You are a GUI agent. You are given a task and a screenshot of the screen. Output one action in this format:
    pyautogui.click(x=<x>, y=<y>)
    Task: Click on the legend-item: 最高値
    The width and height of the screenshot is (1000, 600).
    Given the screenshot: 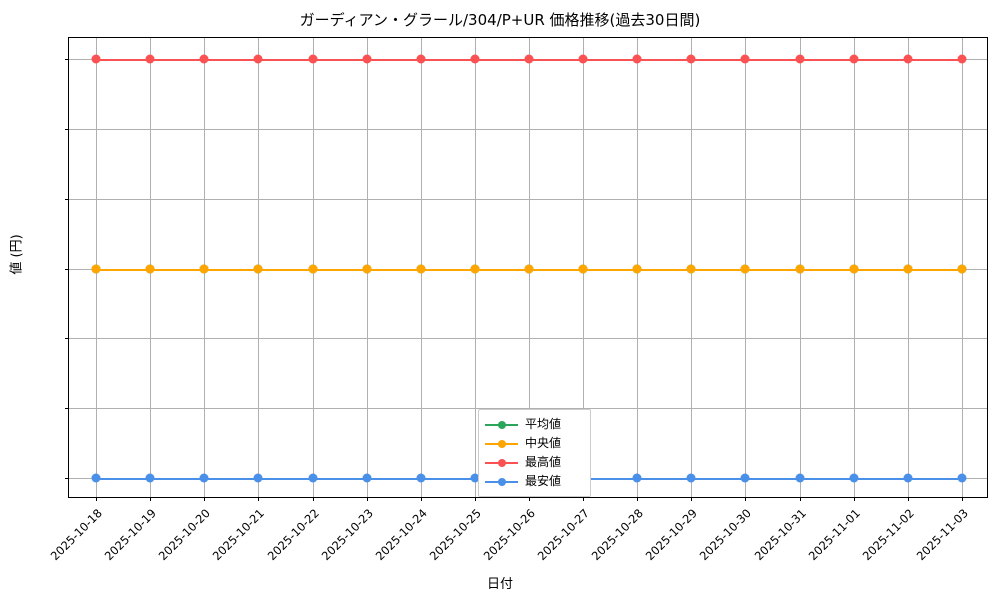 What is the action you would take?
    pyautogui.click(x=534, y=462)
    